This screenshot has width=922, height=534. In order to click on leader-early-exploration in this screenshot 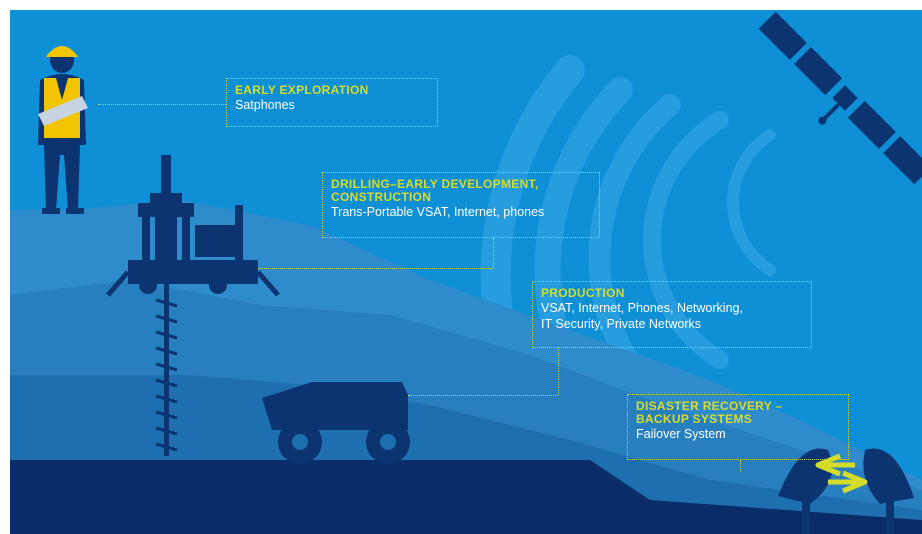, I will do `click(162, 104)`.